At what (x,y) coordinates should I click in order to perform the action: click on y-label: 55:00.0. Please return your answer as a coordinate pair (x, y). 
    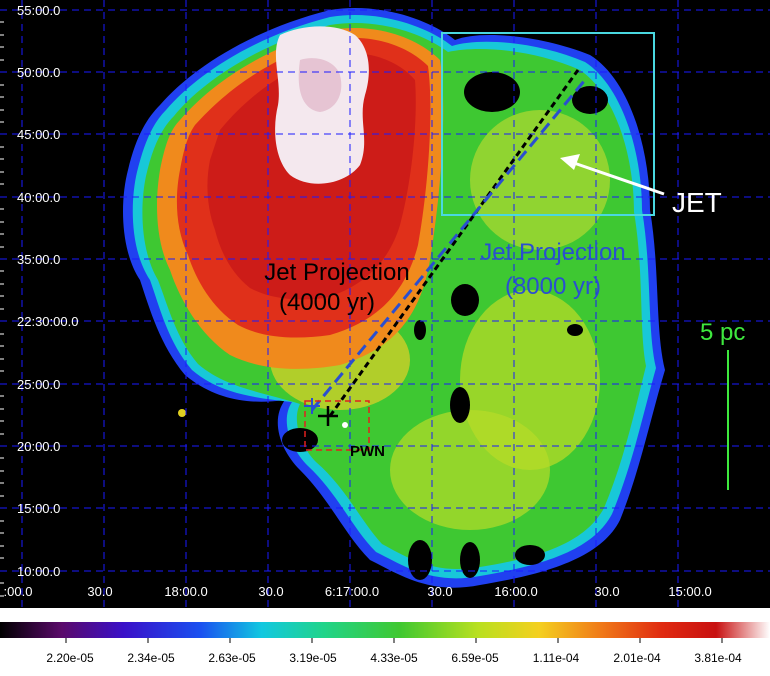
    Looking at the image, I should click on (38, 10).